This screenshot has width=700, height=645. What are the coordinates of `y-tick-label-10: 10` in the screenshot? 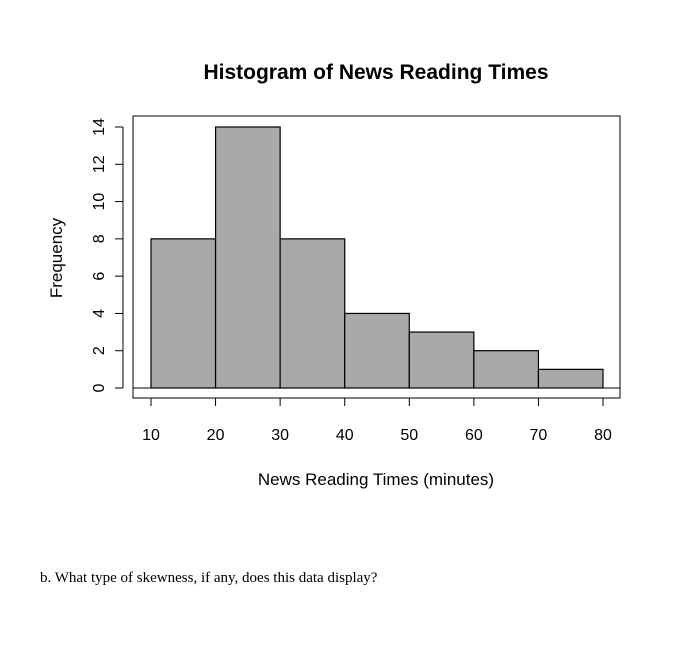 It's located at (99, 202).